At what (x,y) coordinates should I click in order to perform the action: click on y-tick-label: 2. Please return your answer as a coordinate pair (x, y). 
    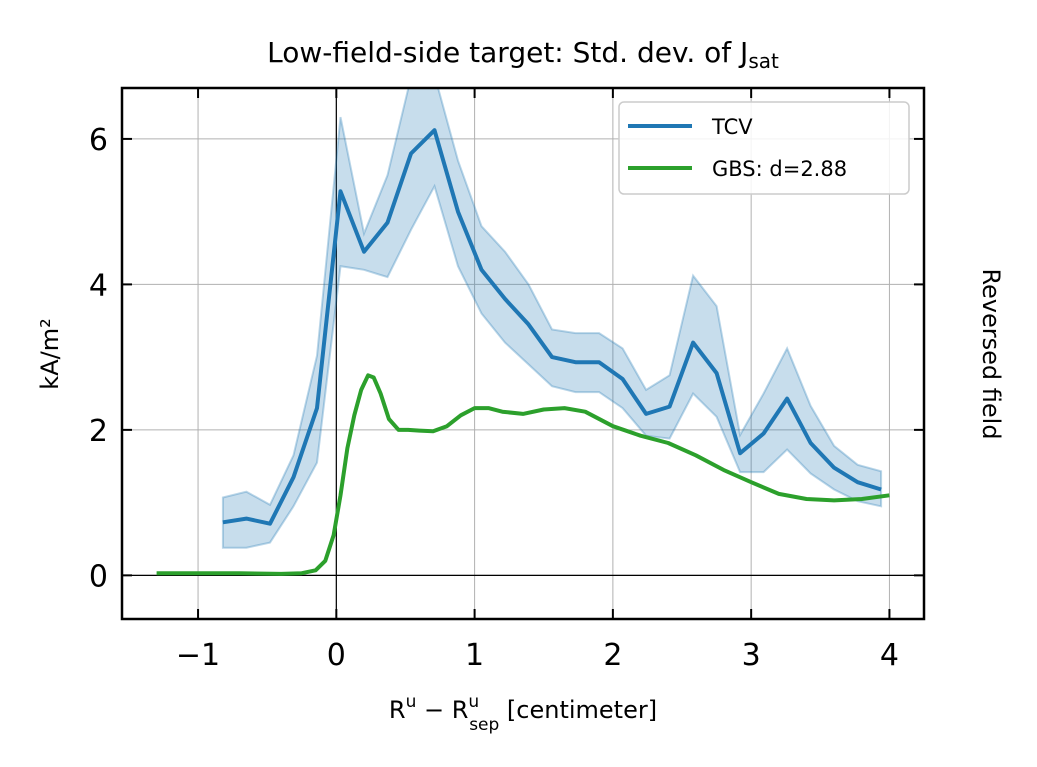
    Looking at the image, I should click on (98, 431).